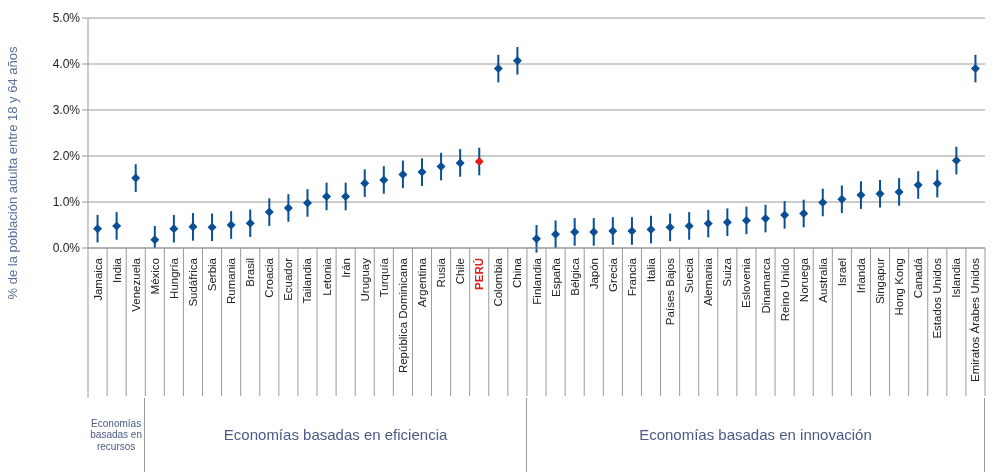  I want to click on y-tick-label: 2.0%, so click(66, 156).